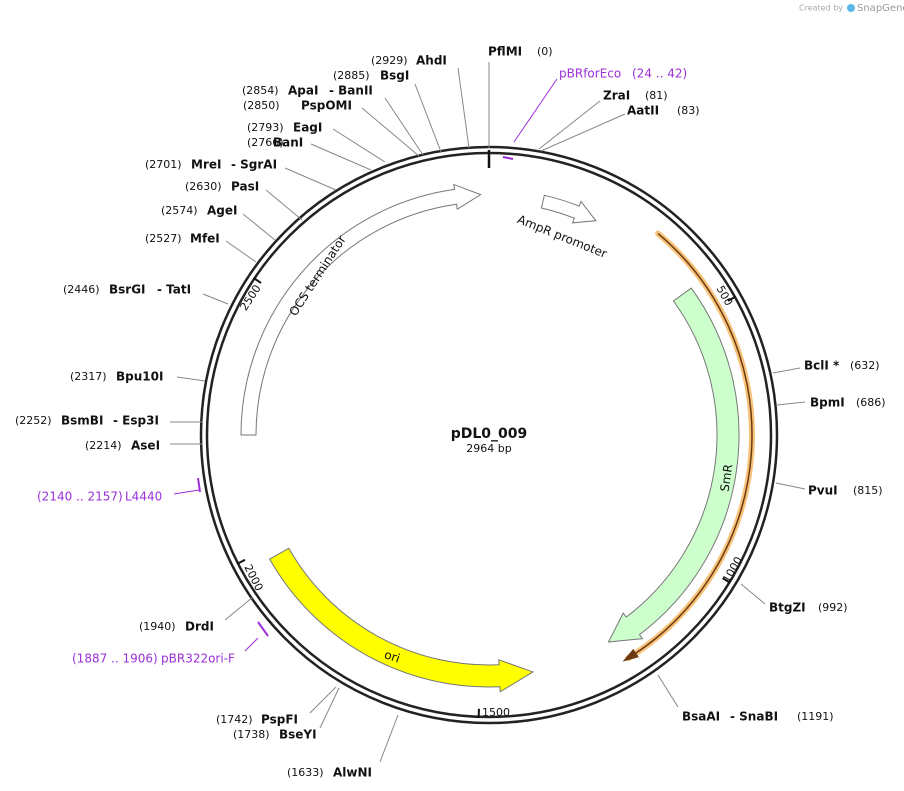 The width and height of the screenshot is (904, 791). I want to click on enzyme-position: (2793), so click(265, 127).